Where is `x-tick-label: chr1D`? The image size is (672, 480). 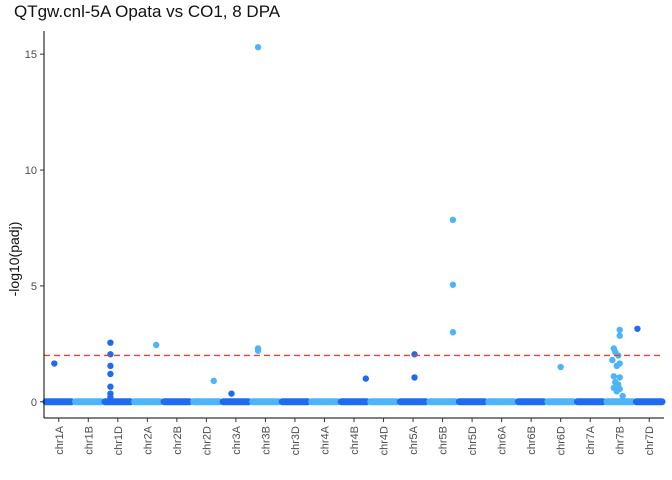
x-tick-label: chr1D is located at coordinates (119, 440).